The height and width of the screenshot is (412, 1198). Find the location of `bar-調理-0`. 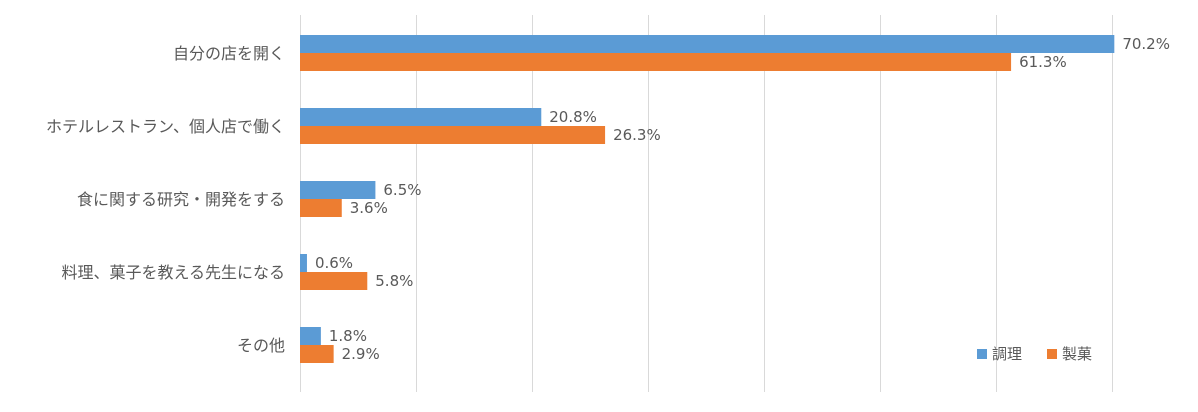

bar-調理-0 is located at coordinates (707, 44).